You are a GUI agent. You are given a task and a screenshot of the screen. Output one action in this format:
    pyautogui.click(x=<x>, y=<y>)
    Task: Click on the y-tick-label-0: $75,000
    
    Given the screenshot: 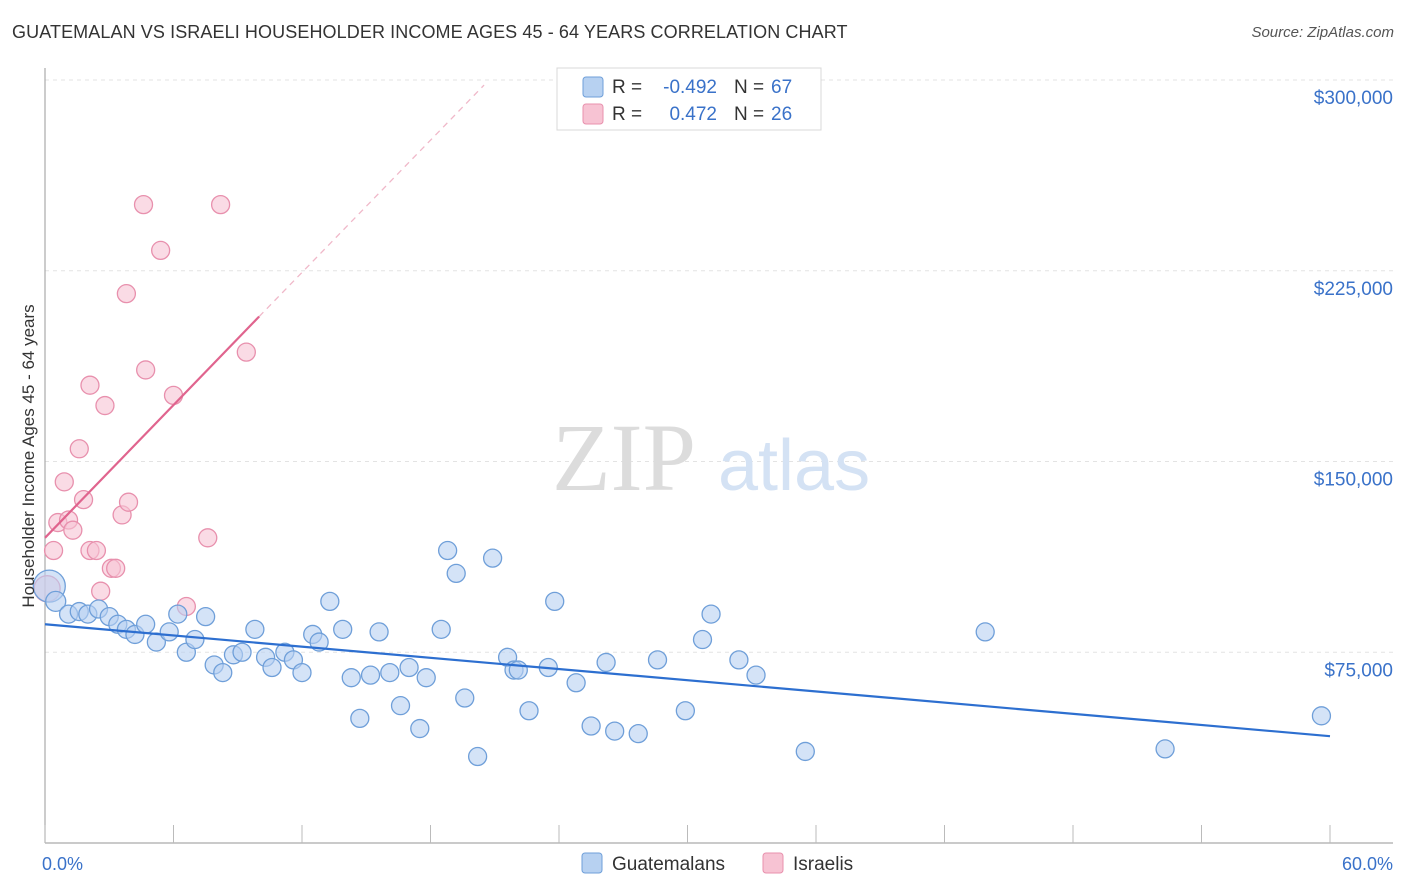 What is the action you would take?
    pyautogui.click(x=1358, y=670)
    